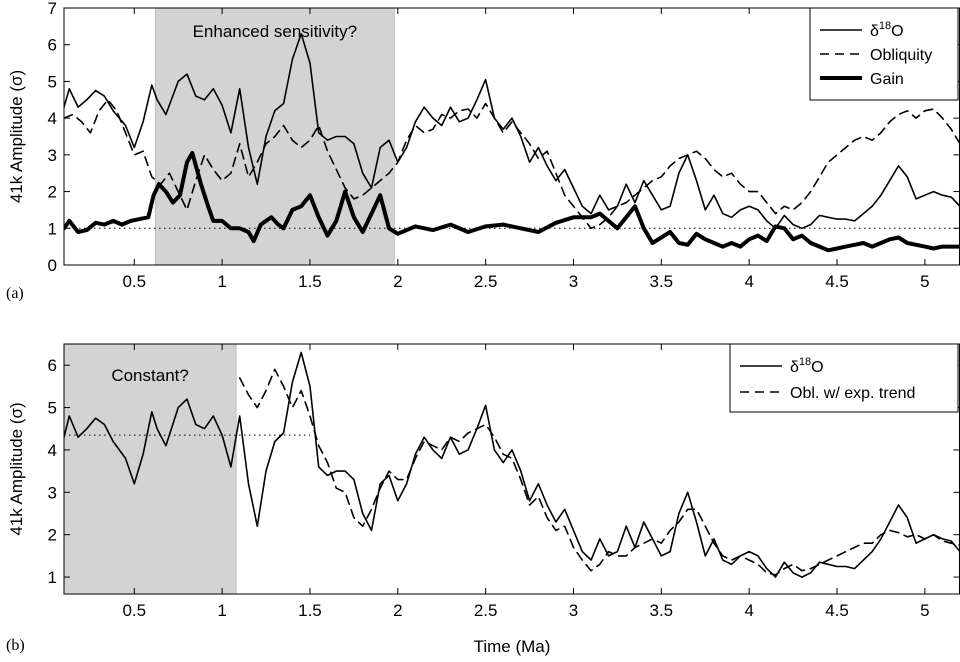  I want to click on panel-tag: (a), so click(15, 293).